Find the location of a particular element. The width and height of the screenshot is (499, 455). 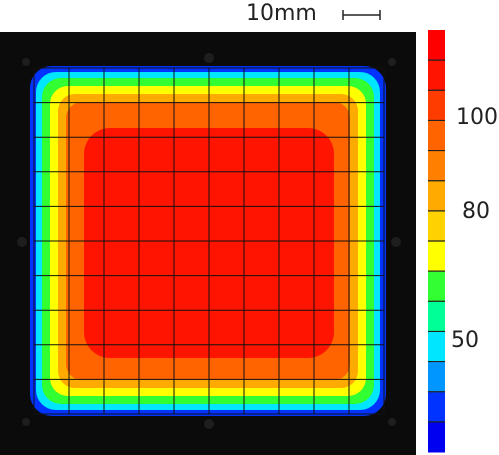

colorbar-tick-label: 100 is located at coordinates (477, 117).